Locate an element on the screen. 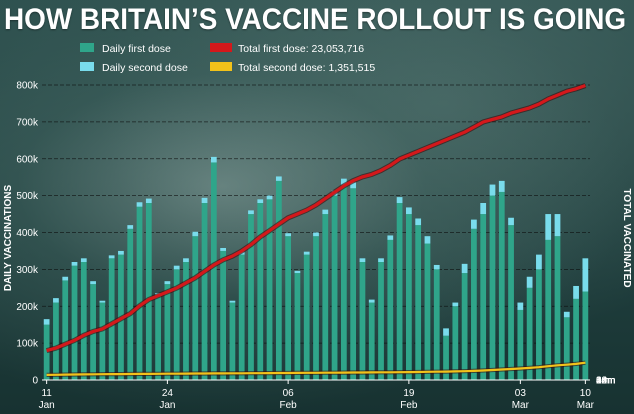 The height and width of the screenshot is (414, 634). y-tick-label-left: 200k is located at coordinates (27, 307).